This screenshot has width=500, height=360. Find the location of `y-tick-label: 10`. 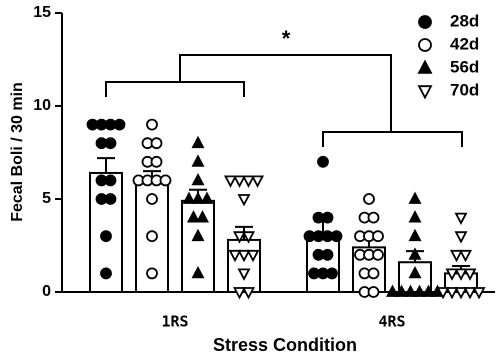

y-tick-label: 10 is located at coordinates (42, 105).